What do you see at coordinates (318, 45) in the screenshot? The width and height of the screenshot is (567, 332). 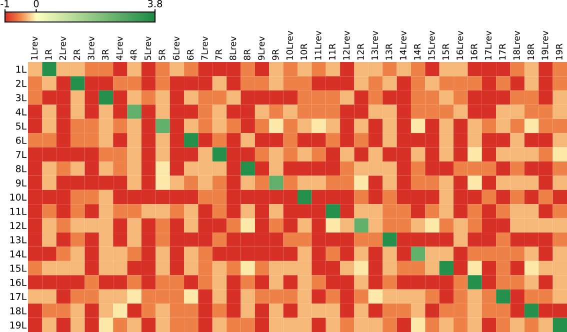 I see `x-tick-label: 11Lrev` at bounding box center [318, 45].